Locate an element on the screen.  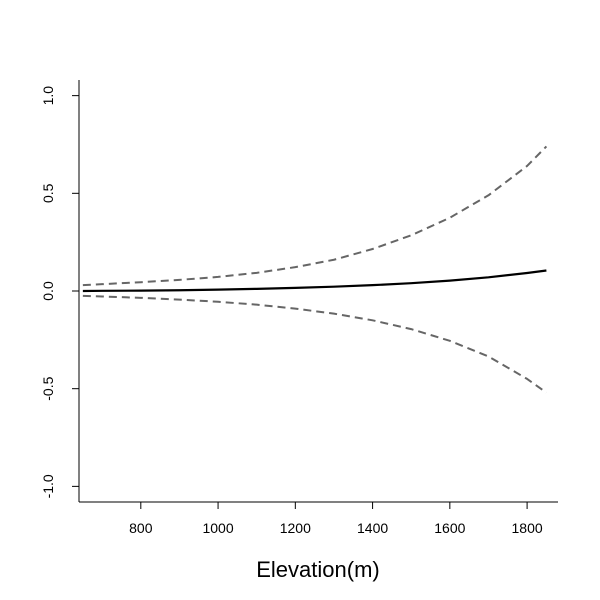
x-tick-label: 800 is located at coordinates (141, 528).